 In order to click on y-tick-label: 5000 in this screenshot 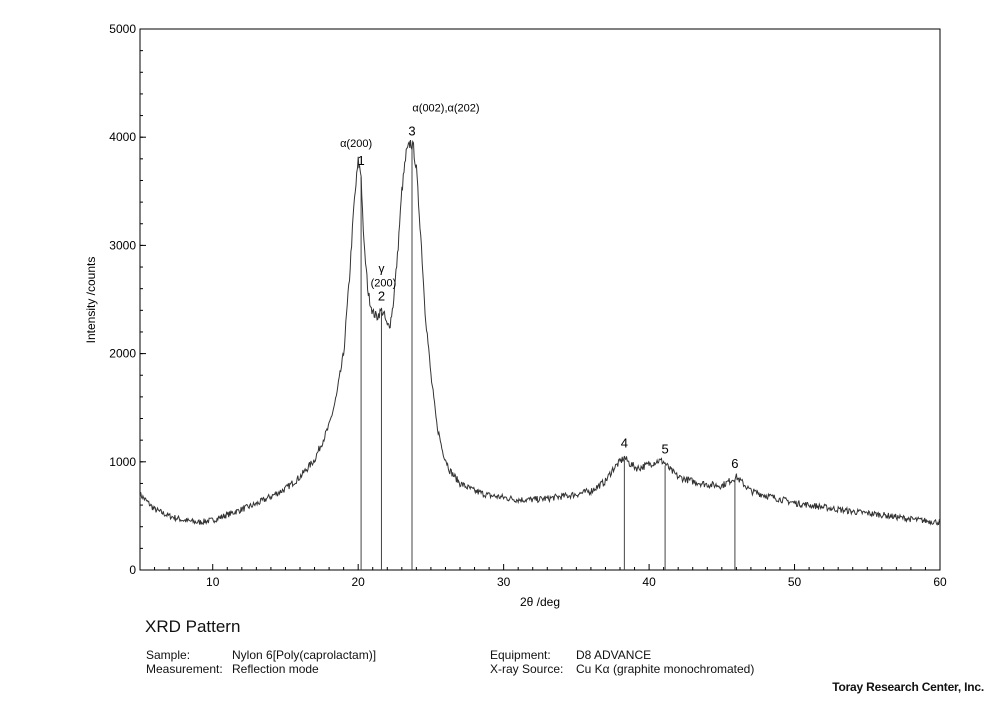, I will do `click(122, 29)`.